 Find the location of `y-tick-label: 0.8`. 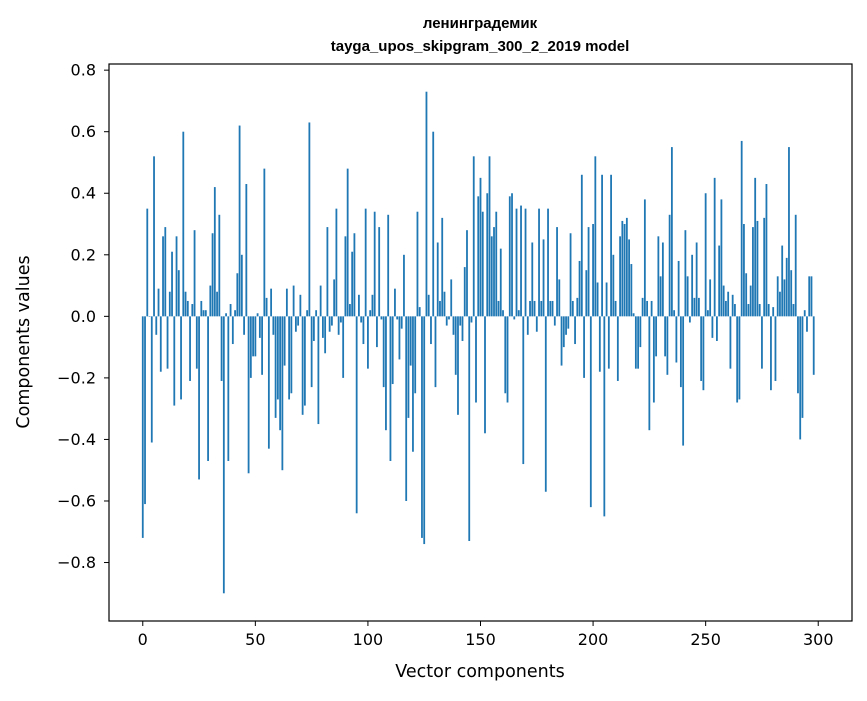

y-tick-label: 0.8 is located at coordinates (83, 70).